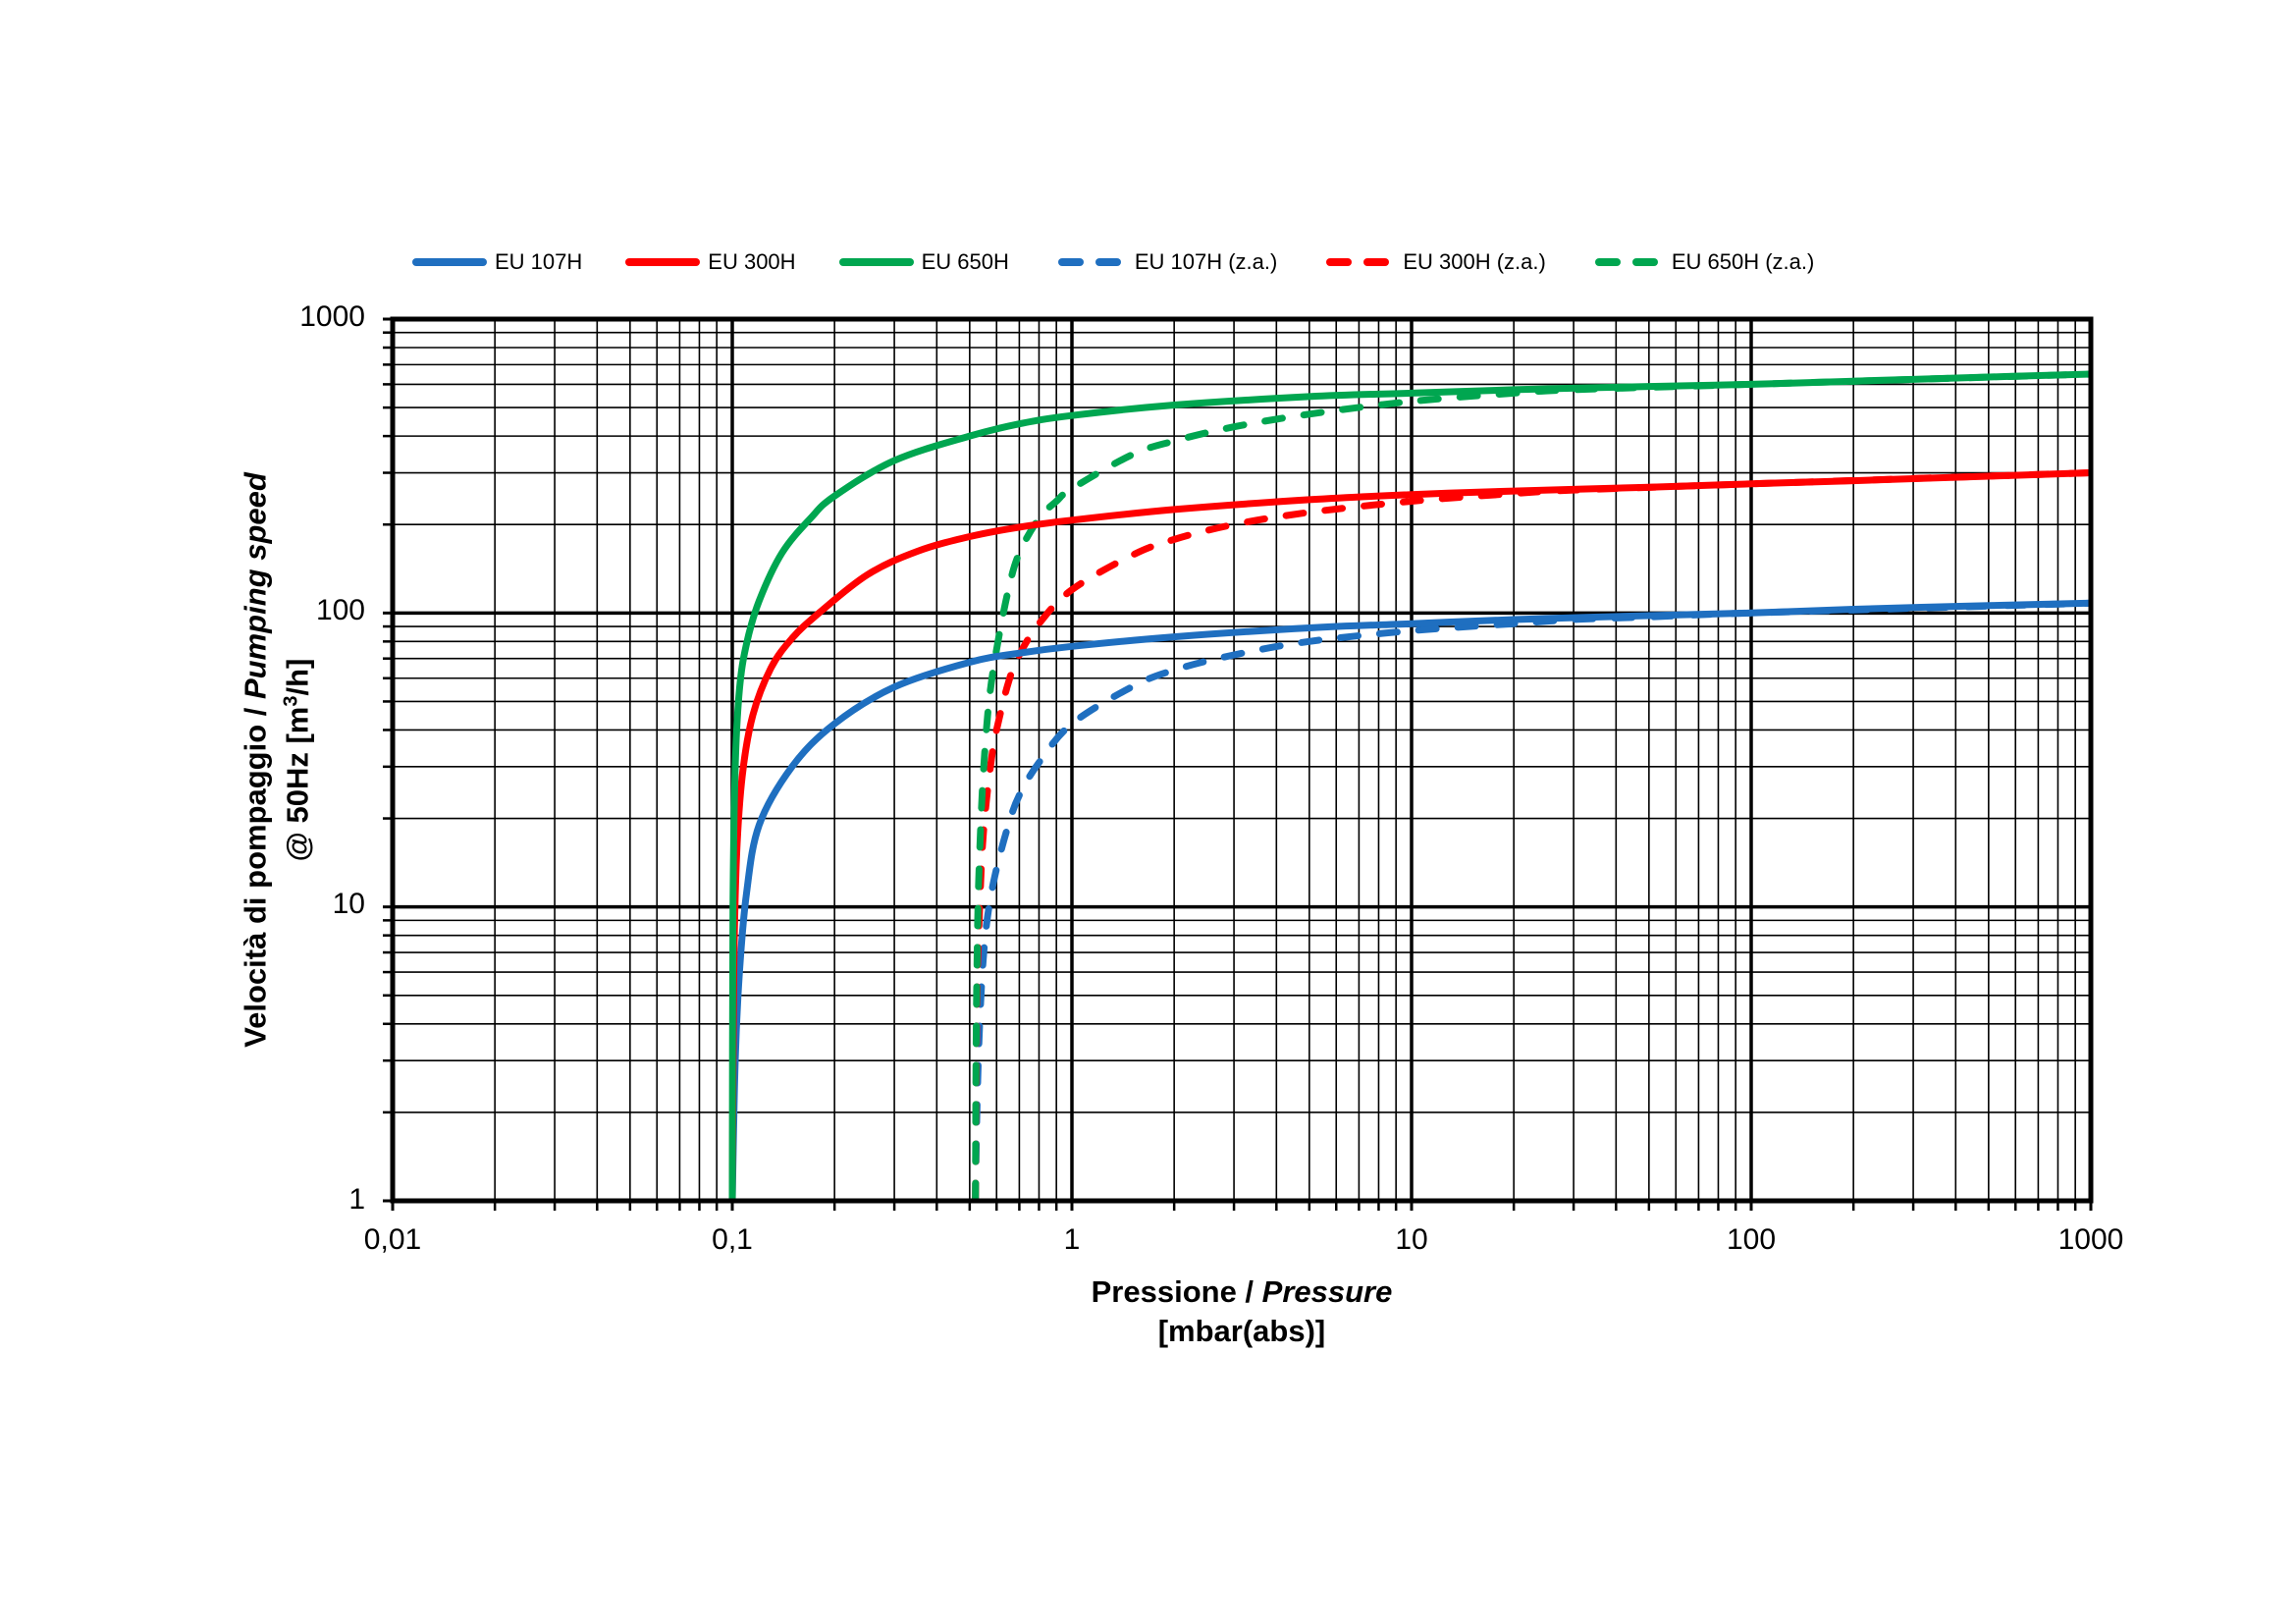 This screenshot has width=2296, height=1624. I want to click on x-axis-label-italic: Pressure, so click(1327, 1291).